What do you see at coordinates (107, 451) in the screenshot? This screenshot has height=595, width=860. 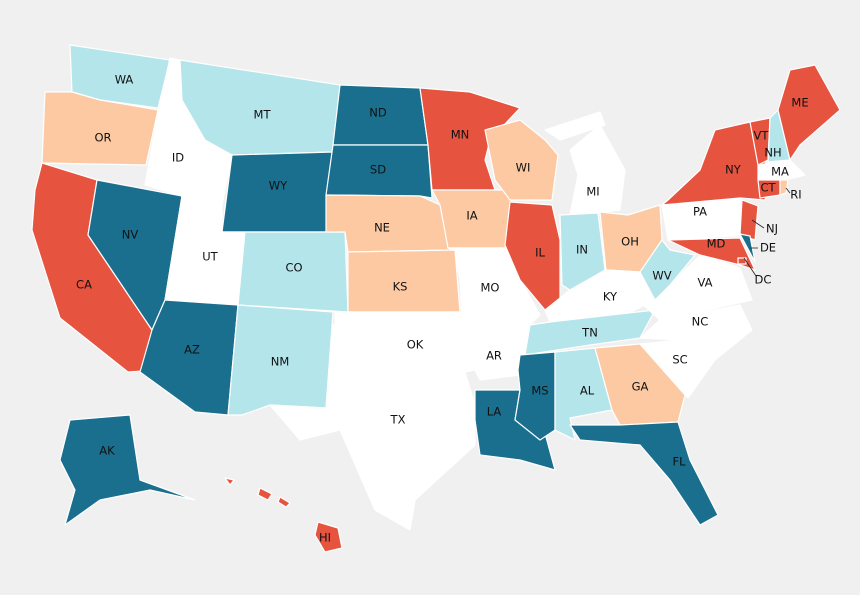 I see `state-label: AK` at bounding box center [107, 451].